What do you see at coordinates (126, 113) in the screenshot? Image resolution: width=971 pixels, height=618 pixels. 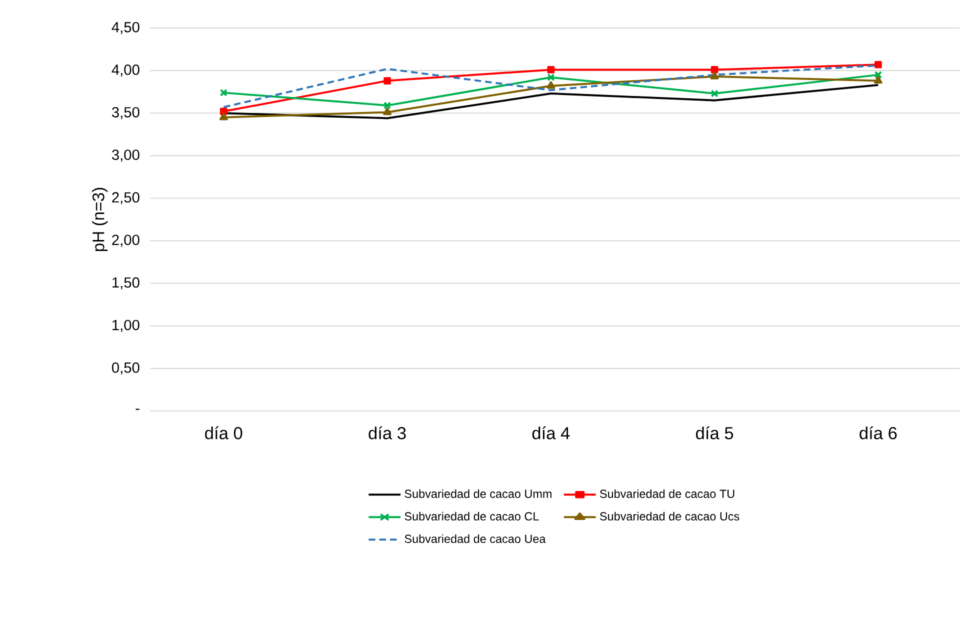 I see `y-tick-label: 3,50` at bounding box center [126, 113].